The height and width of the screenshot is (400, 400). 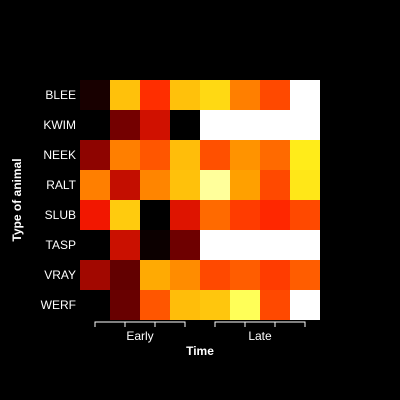 What do you see at coordinates (61, 185) in the screenshot?
I see `row-label-ralt: RALT` at bounding box center [61, 185].